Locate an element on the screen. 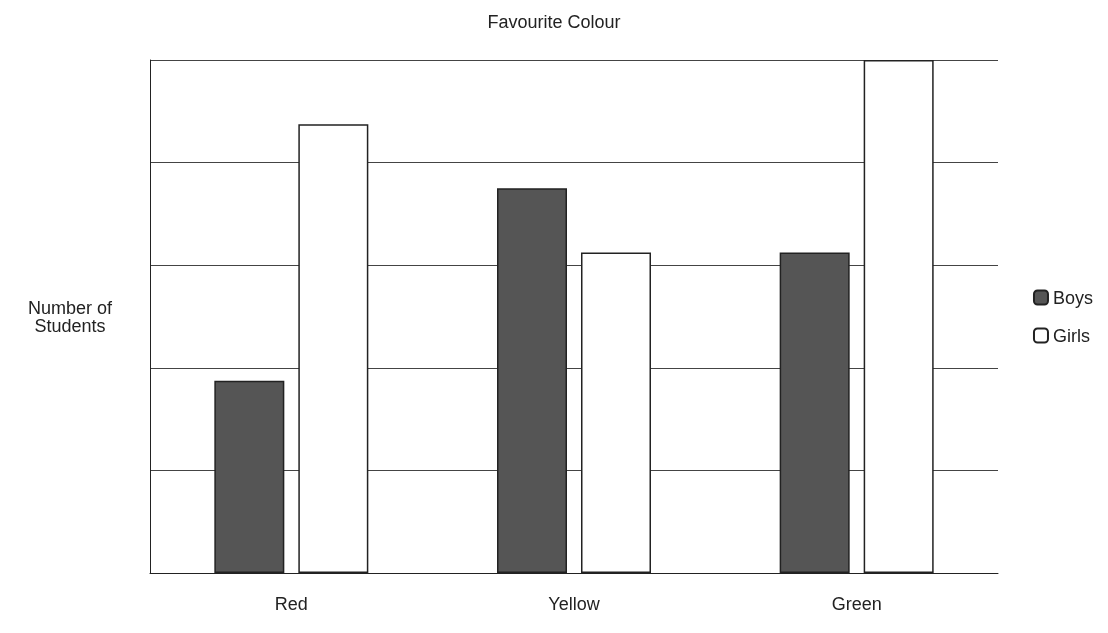 This screenshot has width=1108, height=633. x-tick-label: Red is located at coordinates (291, 604).